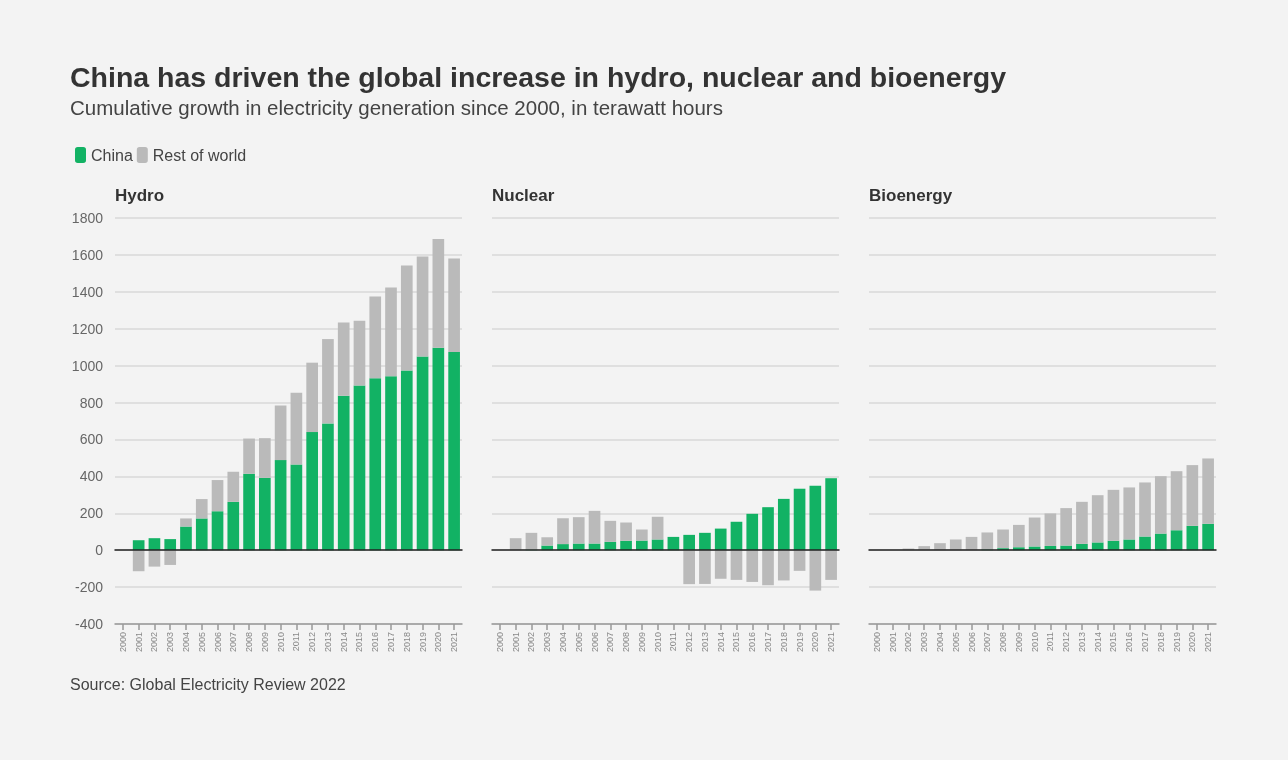  I want to click on y-tick-label: 800, so click(91, 402).